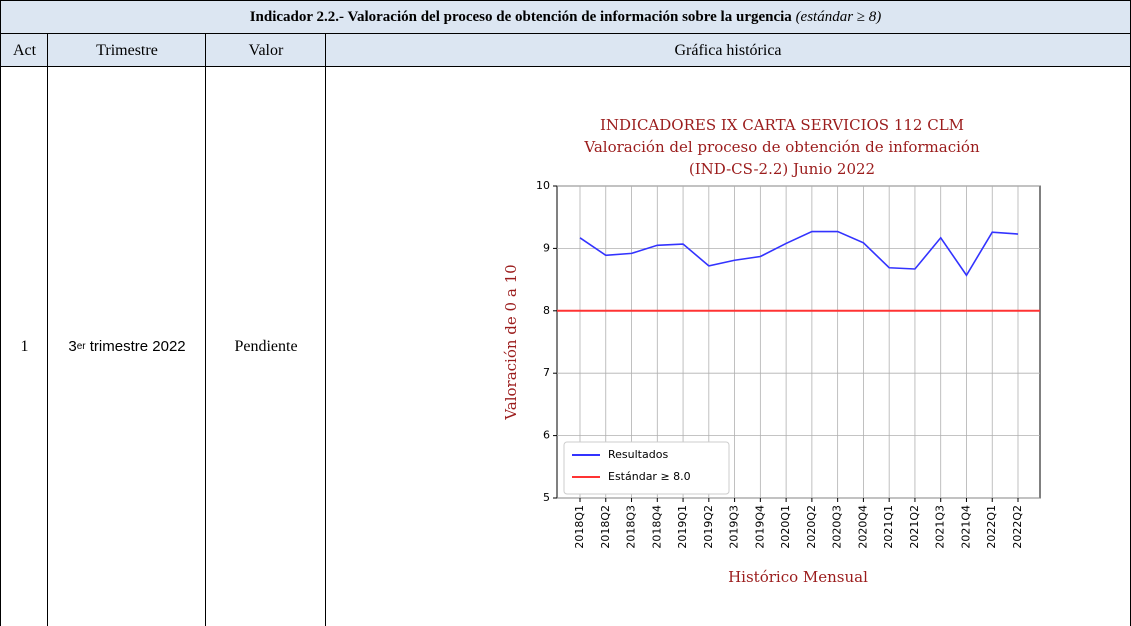  Describe the element at coordinates (862, 527) in the screenshot. I see `x-tick-label: 2020Q4` at that location.